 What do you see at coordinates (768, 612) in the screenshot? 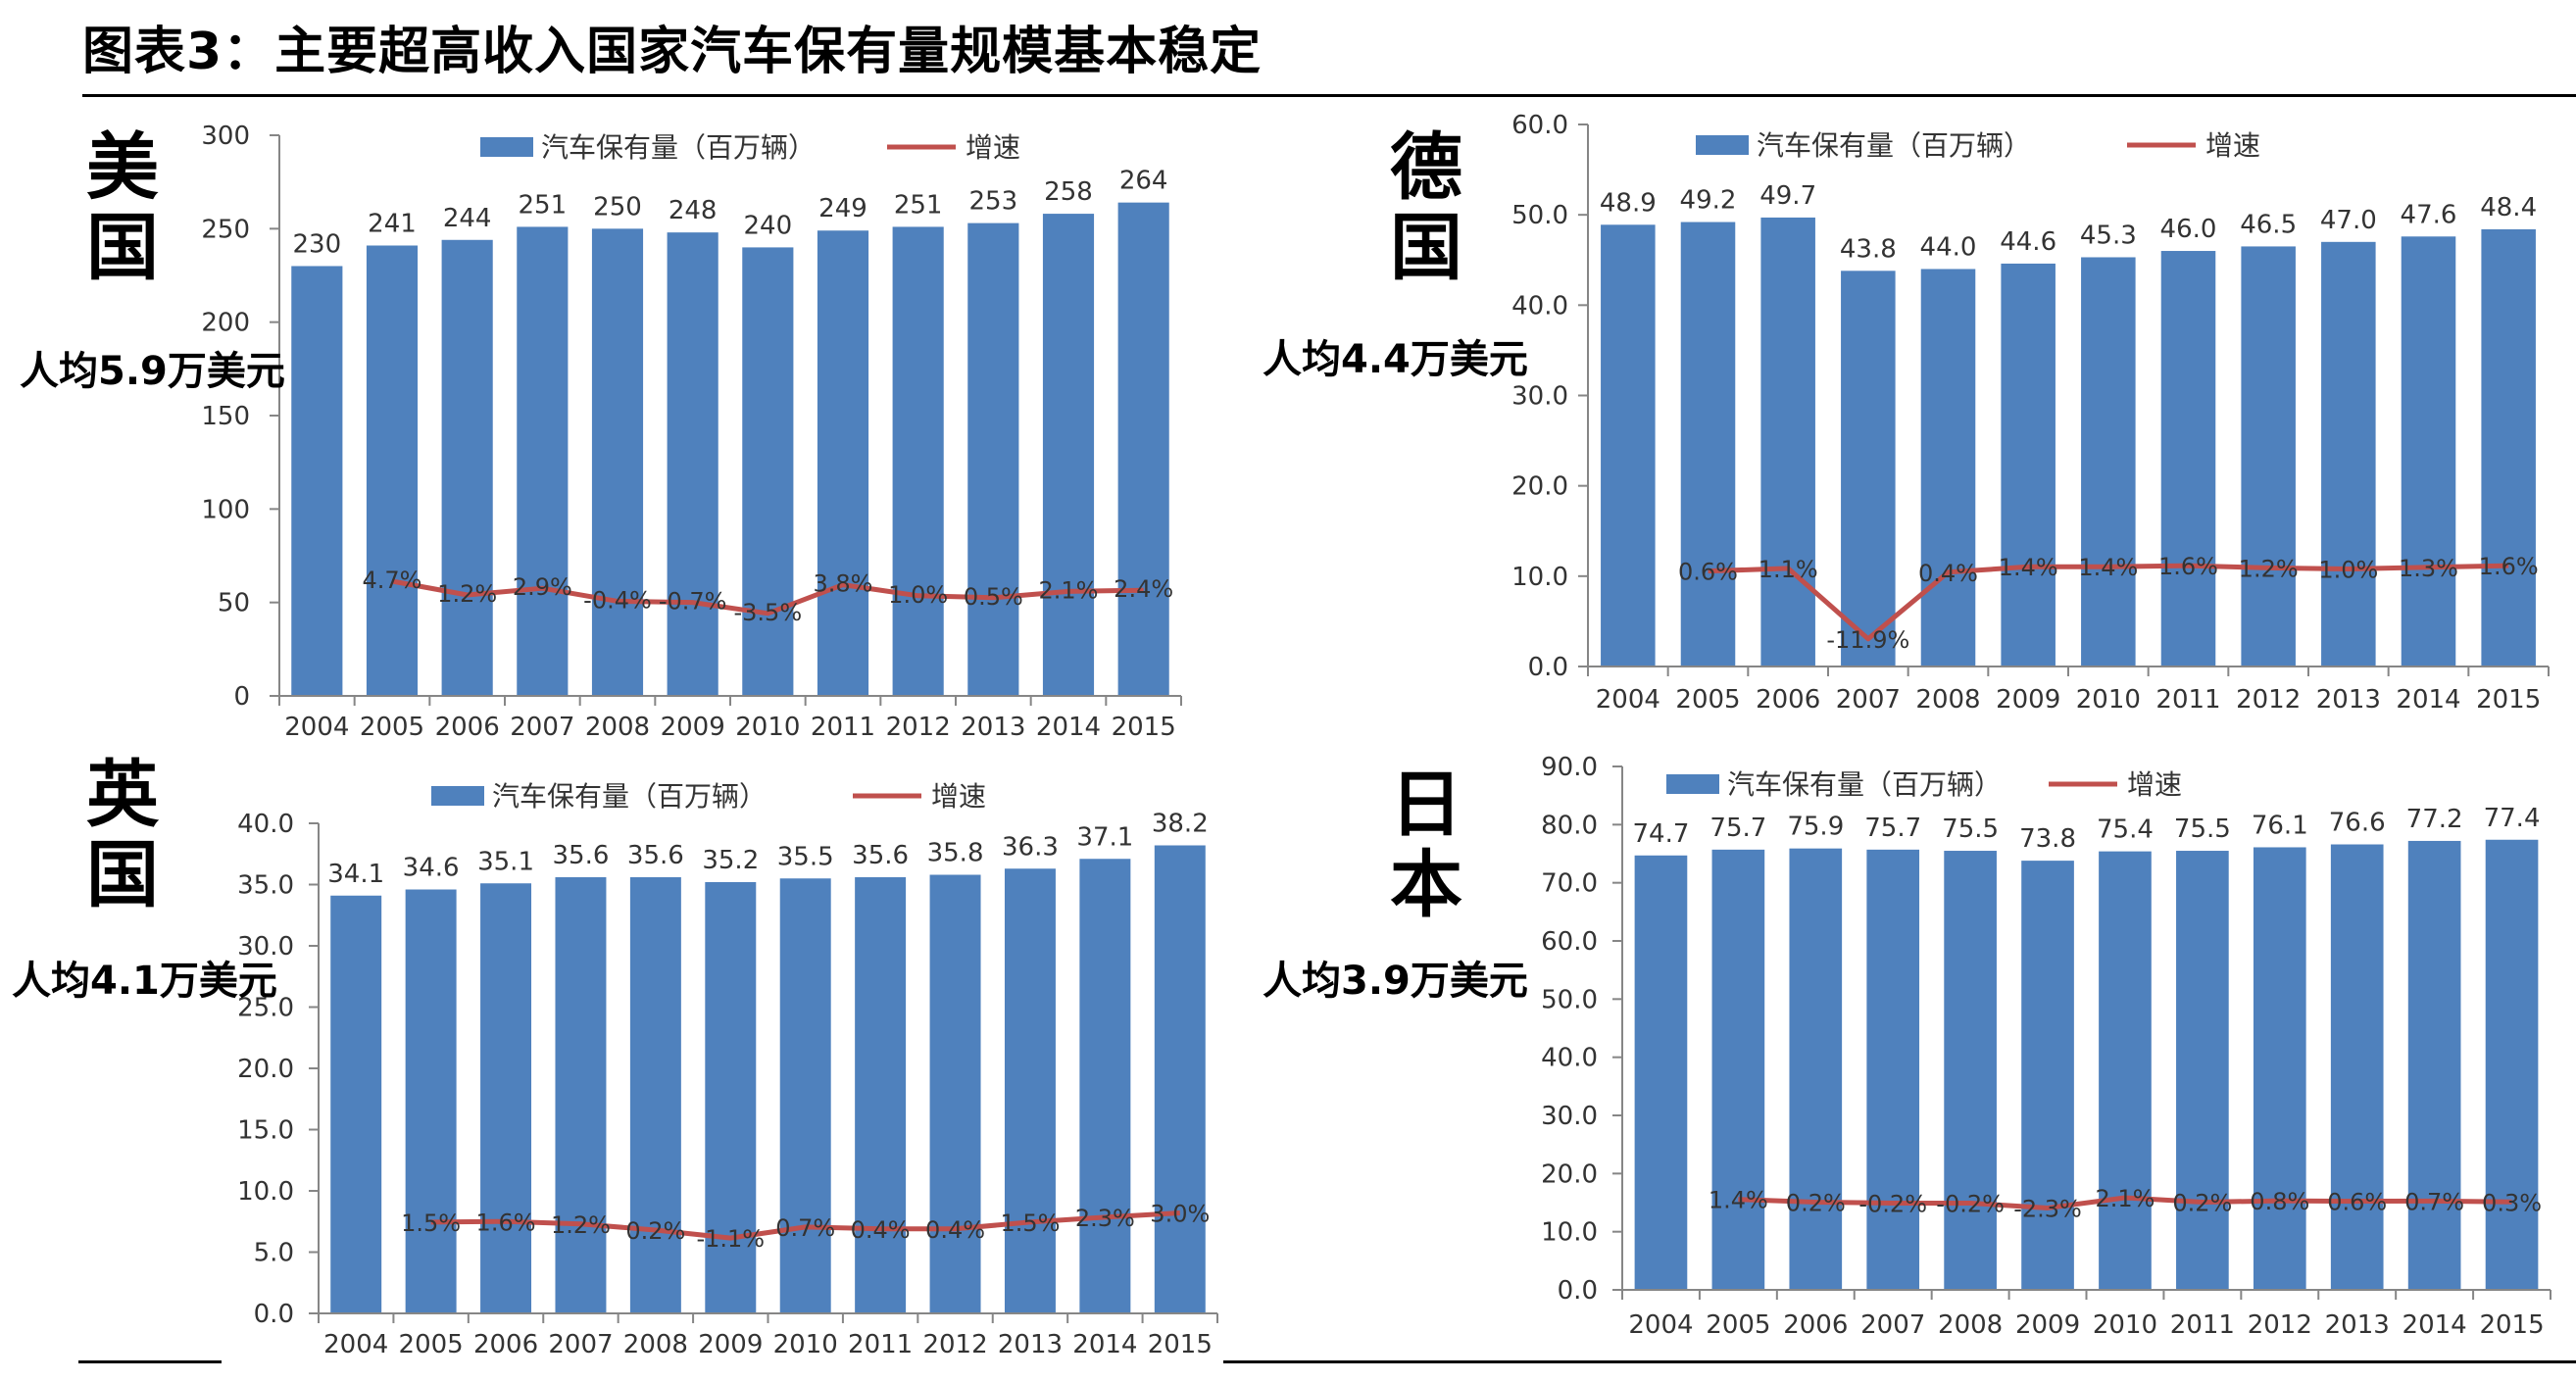
I see `growth-label: -3.5%` at bounding box center [768, 612].